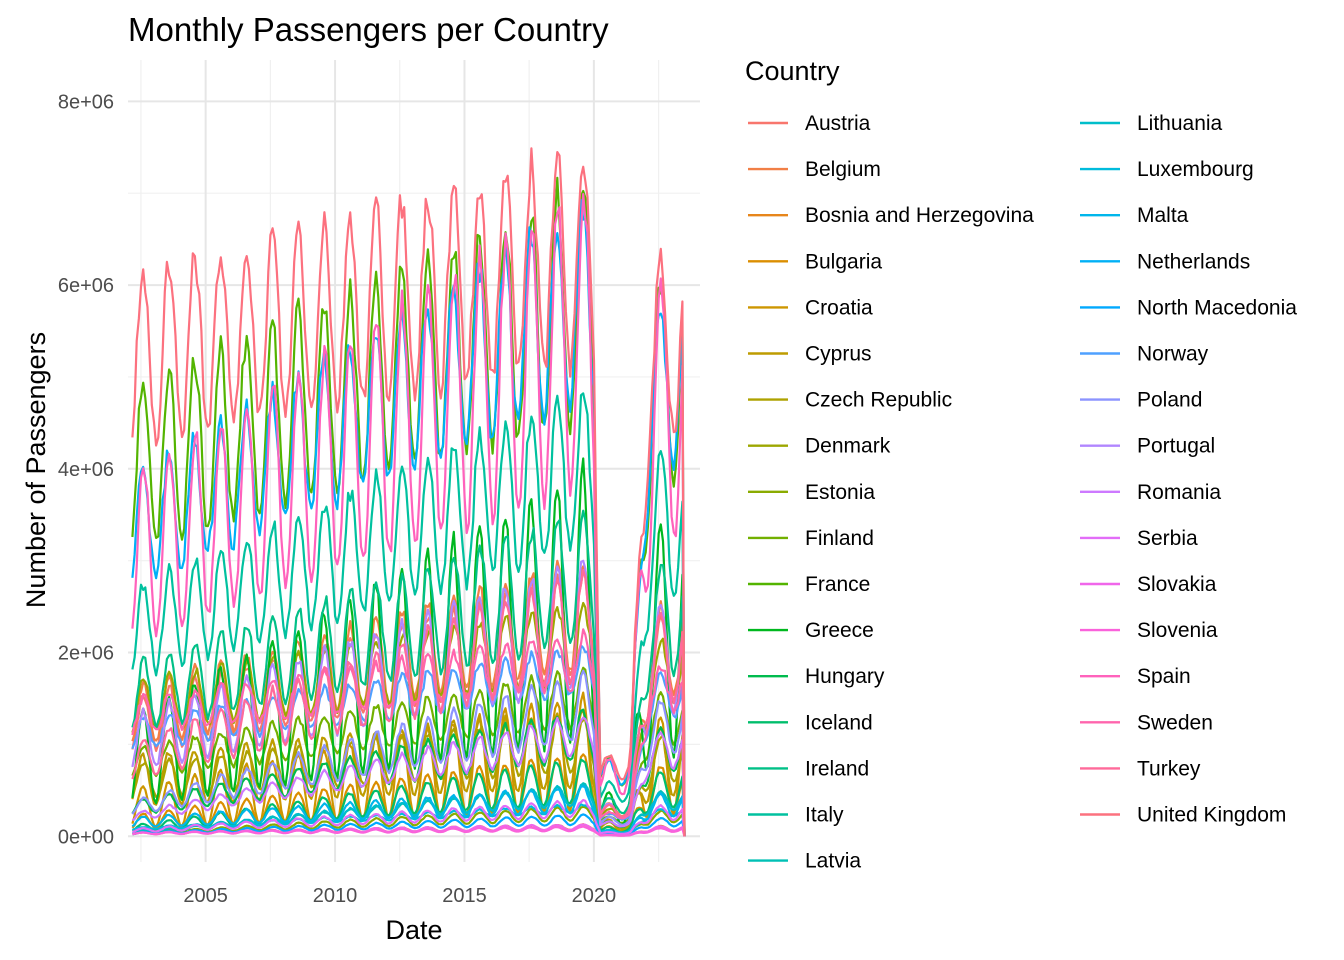  Describe the element at coordinates (335, 896) in the screenshot. I see `x-tick-label: 2010` at that location.